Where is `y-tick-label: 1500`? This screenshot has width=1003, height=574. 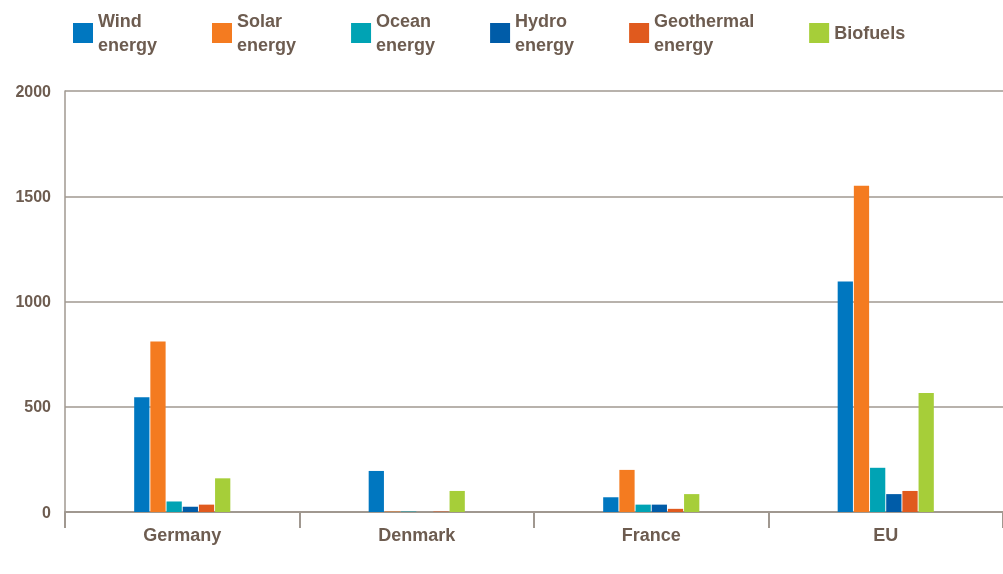
y-tick-label: 1500 is located at coordinates (33, 196).